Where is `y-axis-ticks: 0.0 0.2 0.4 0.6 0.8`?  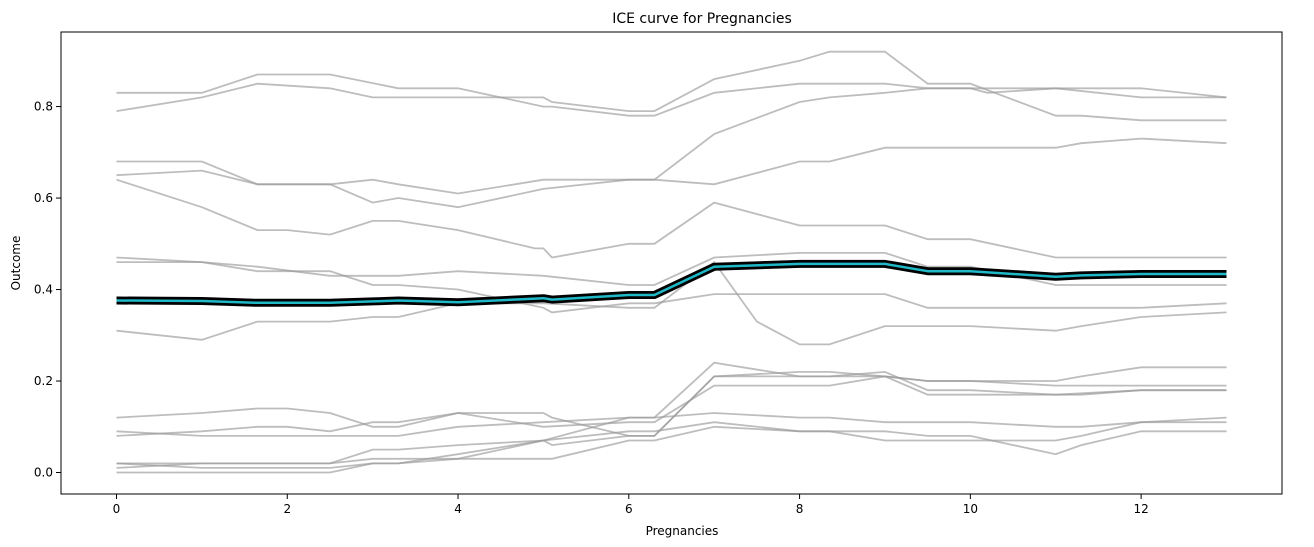 y-axis-ticks: 0.0 0.2 0.4 0.6 0.8 is located at coordinates (47, 290).